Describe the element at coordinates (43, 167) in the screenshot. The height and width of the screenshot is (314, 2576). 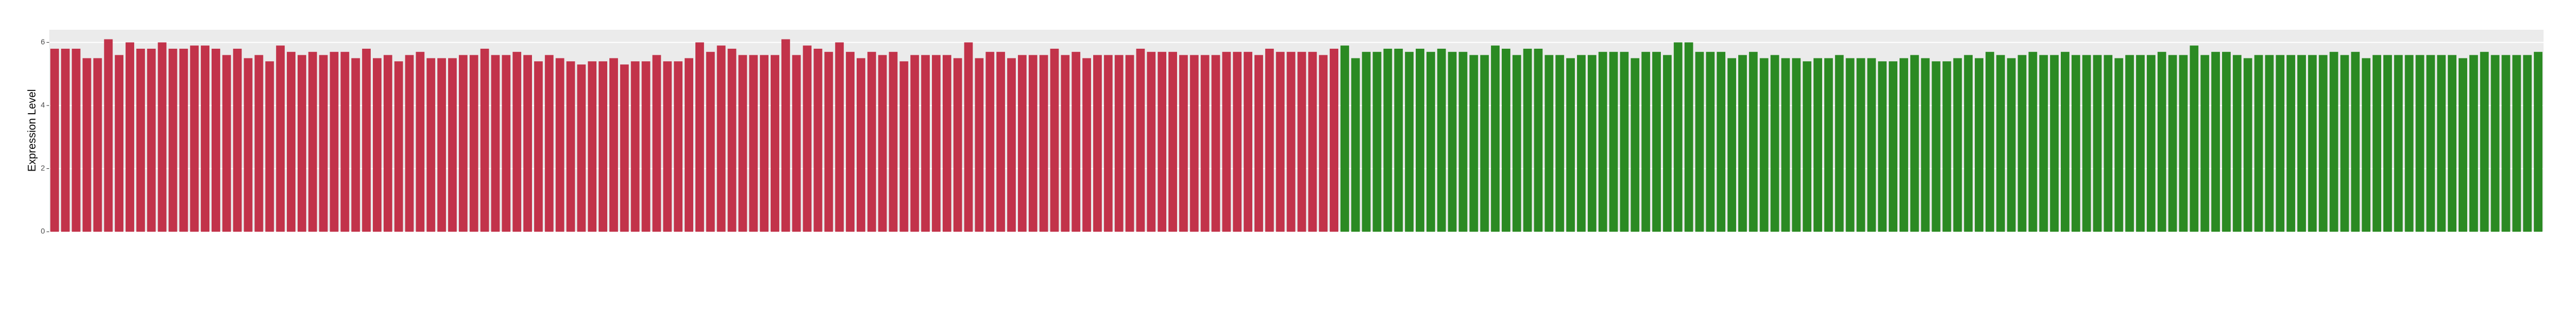
I see `y-tick-label: 2` at that location.